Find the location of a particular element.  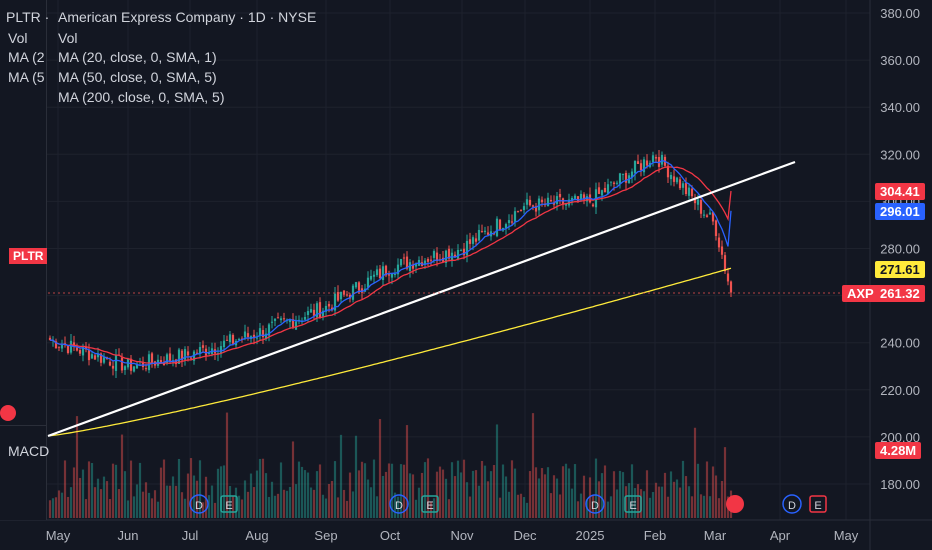

x-tick-label: May is located at coordinates (58, 535).